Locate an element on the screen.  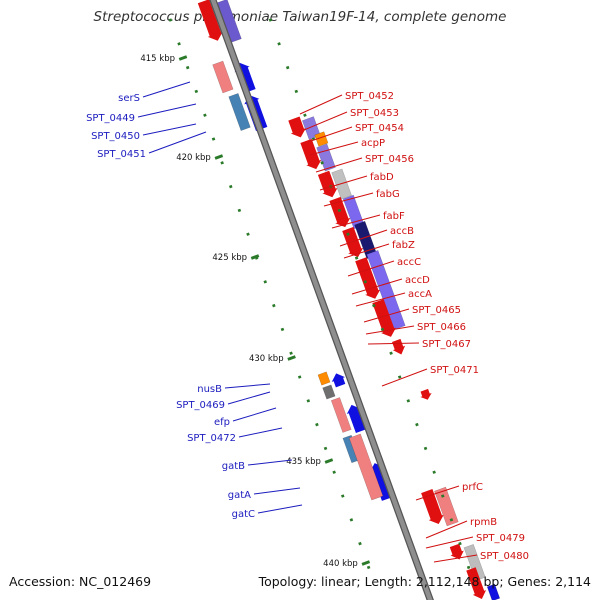
gene-label-serS: serS is located at coordinates (129, 98).